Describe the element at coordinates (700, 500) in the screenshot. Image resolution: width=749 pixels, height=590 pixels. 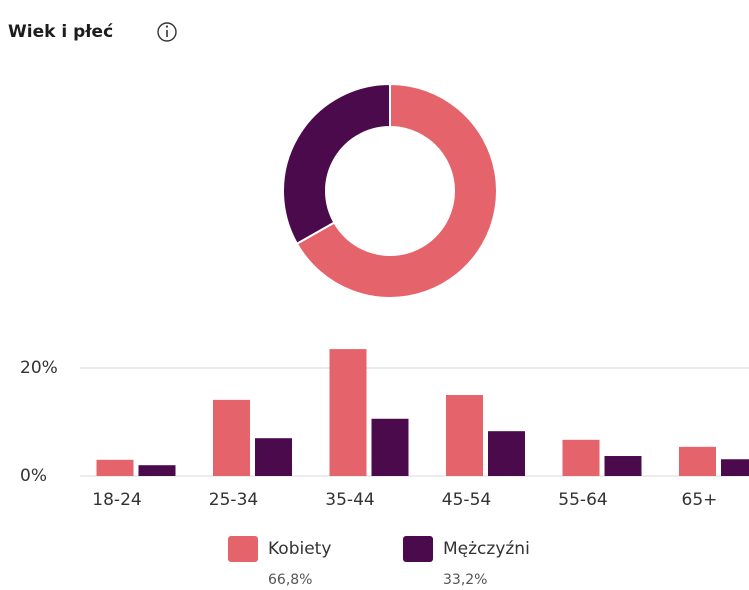
I see `x-tick-label: 65+` at that location.